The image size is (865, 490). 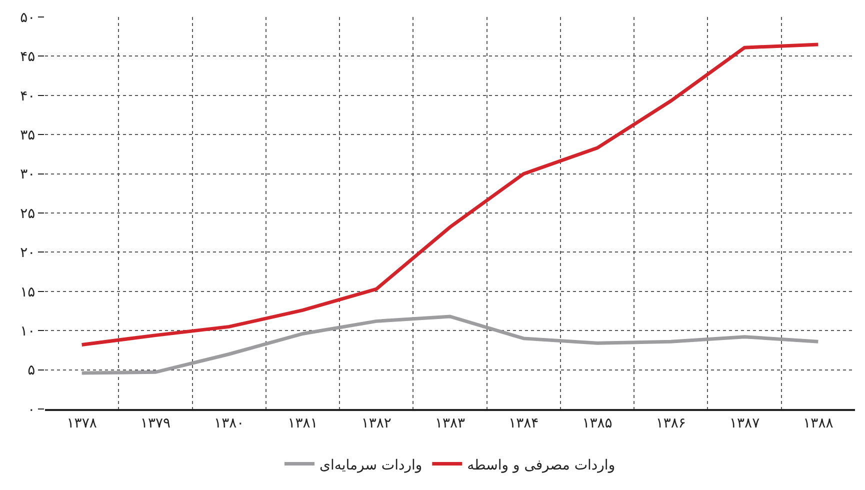 I want to click on x-tick-label: ۱۳۸۸, so click(x=818, y=424).